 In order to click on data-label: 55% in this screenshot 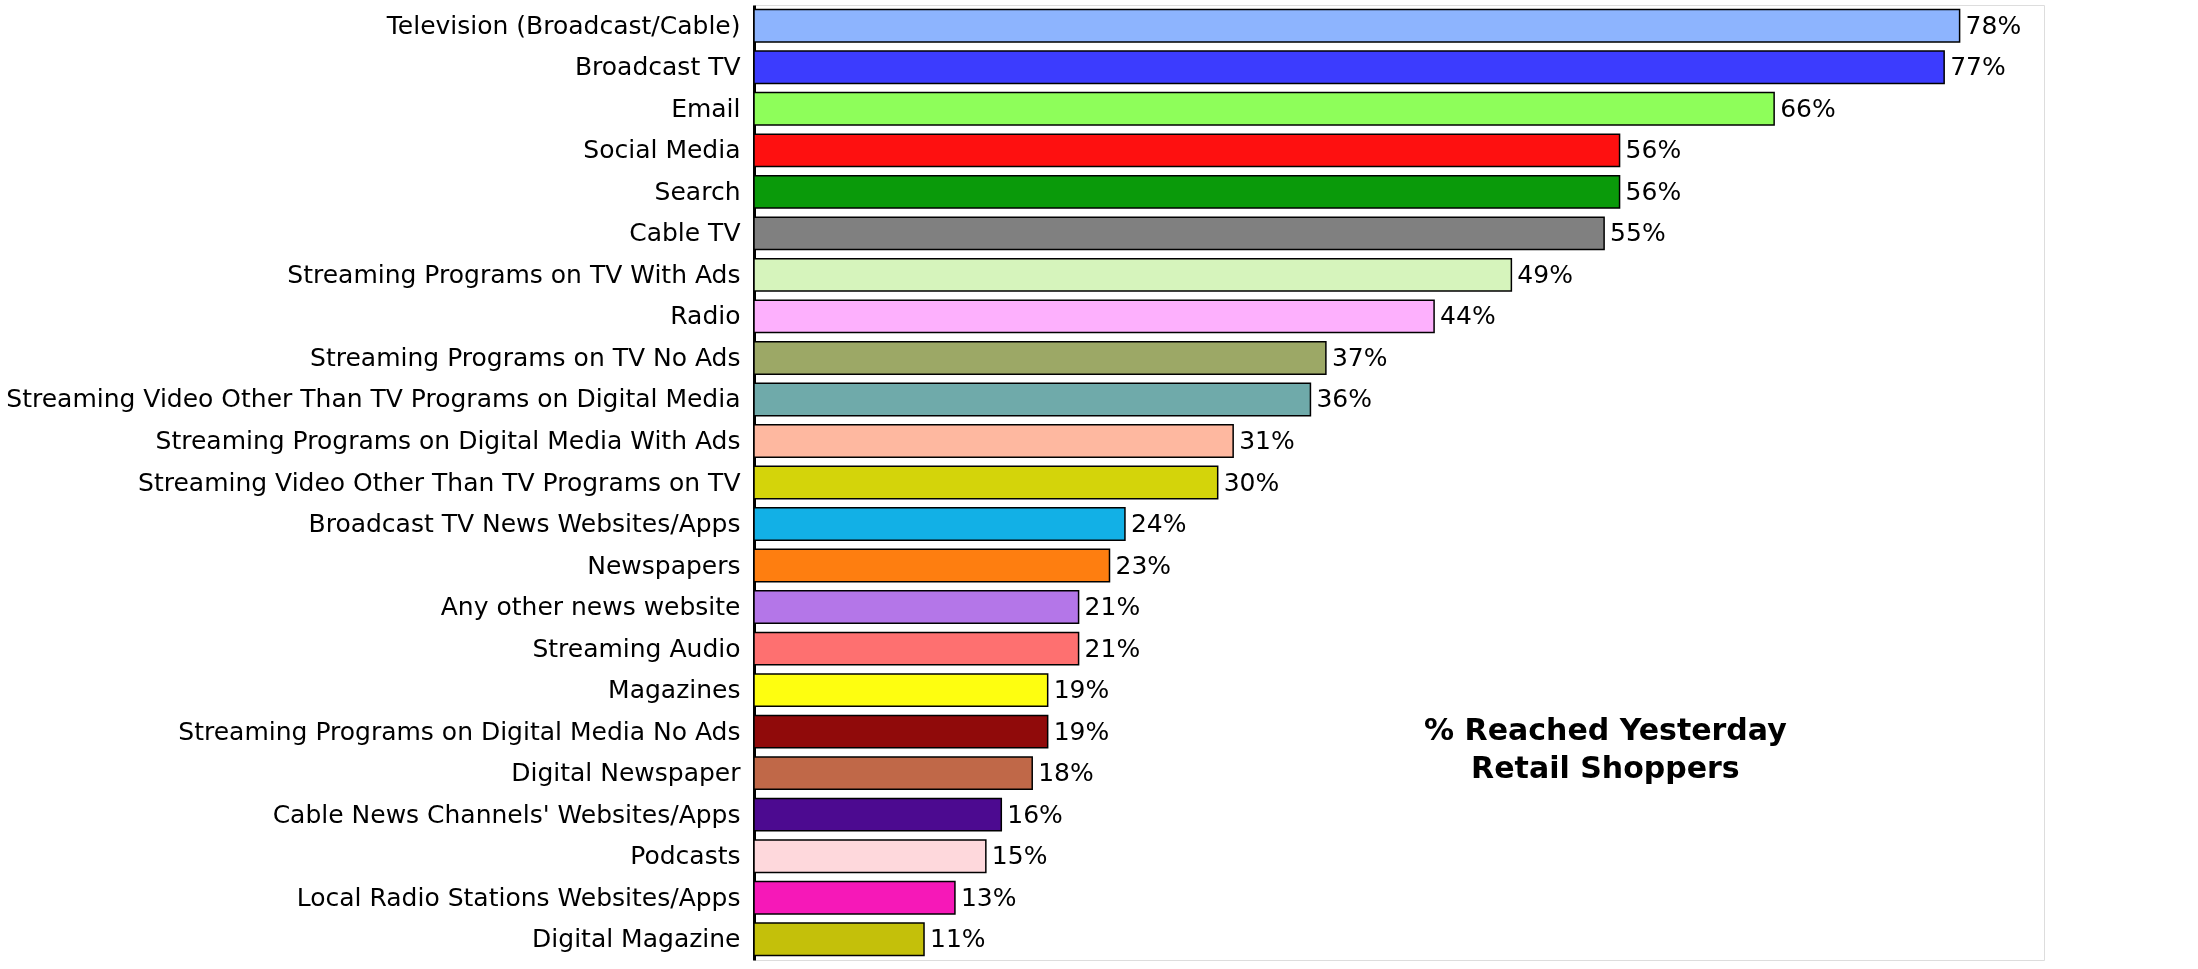, I will do `click(1638, 233)`.